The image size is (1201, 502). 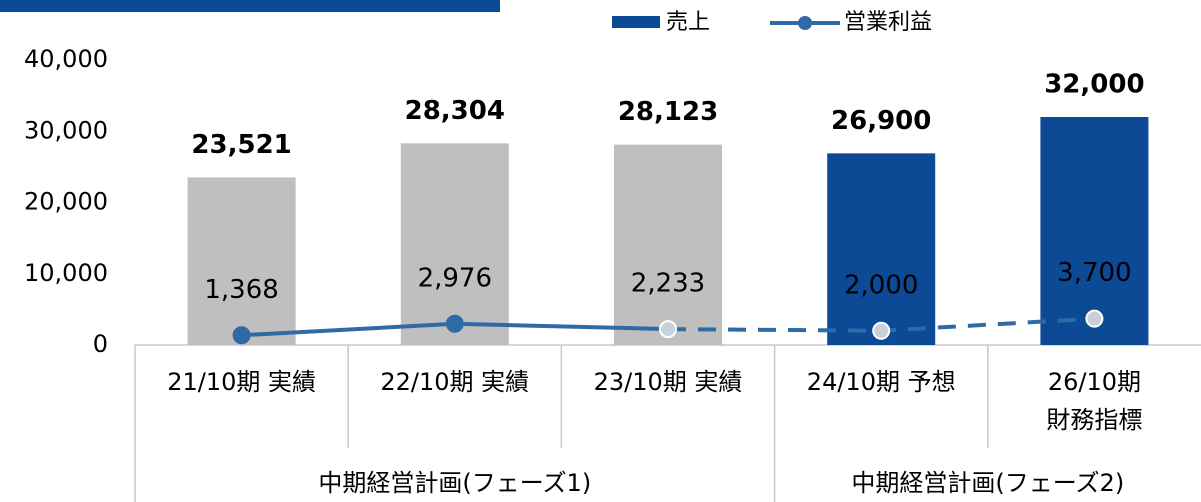 What do you see at coordinates (987, 483) in the screenshot?
I see `group-label: 中期経営計画(フェーズ2)` at bounding box center [987, 483].